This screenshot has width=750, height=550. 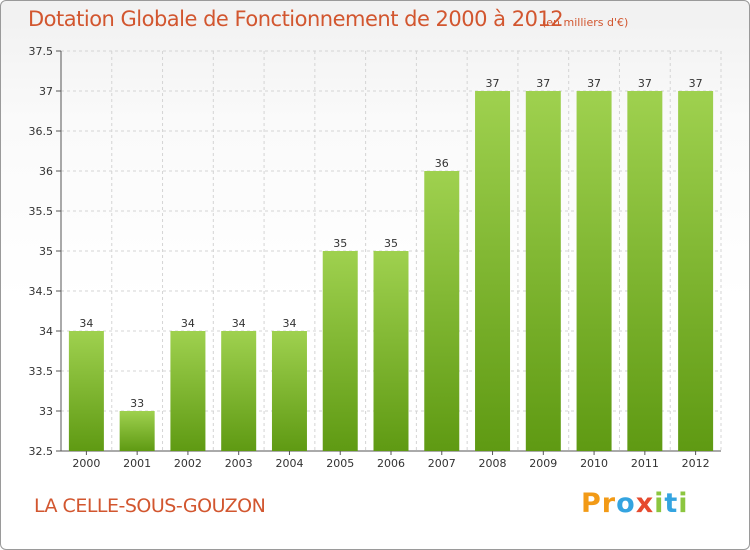 What do you see at coordinates (86, 463) in the screenshot?
I see `x-tick-label: 2000` at bounding box center [86, 463].